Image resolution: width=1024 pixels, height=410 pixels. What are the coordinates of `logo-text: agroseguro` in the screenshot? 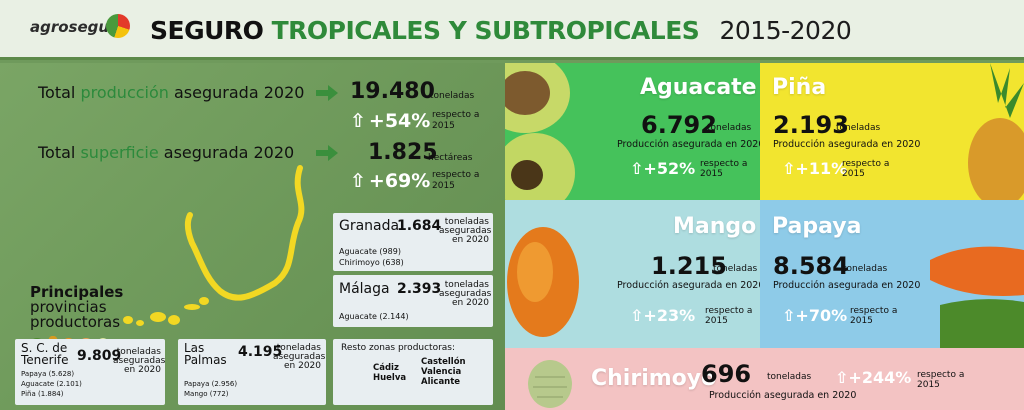 It's located at (78, 27).